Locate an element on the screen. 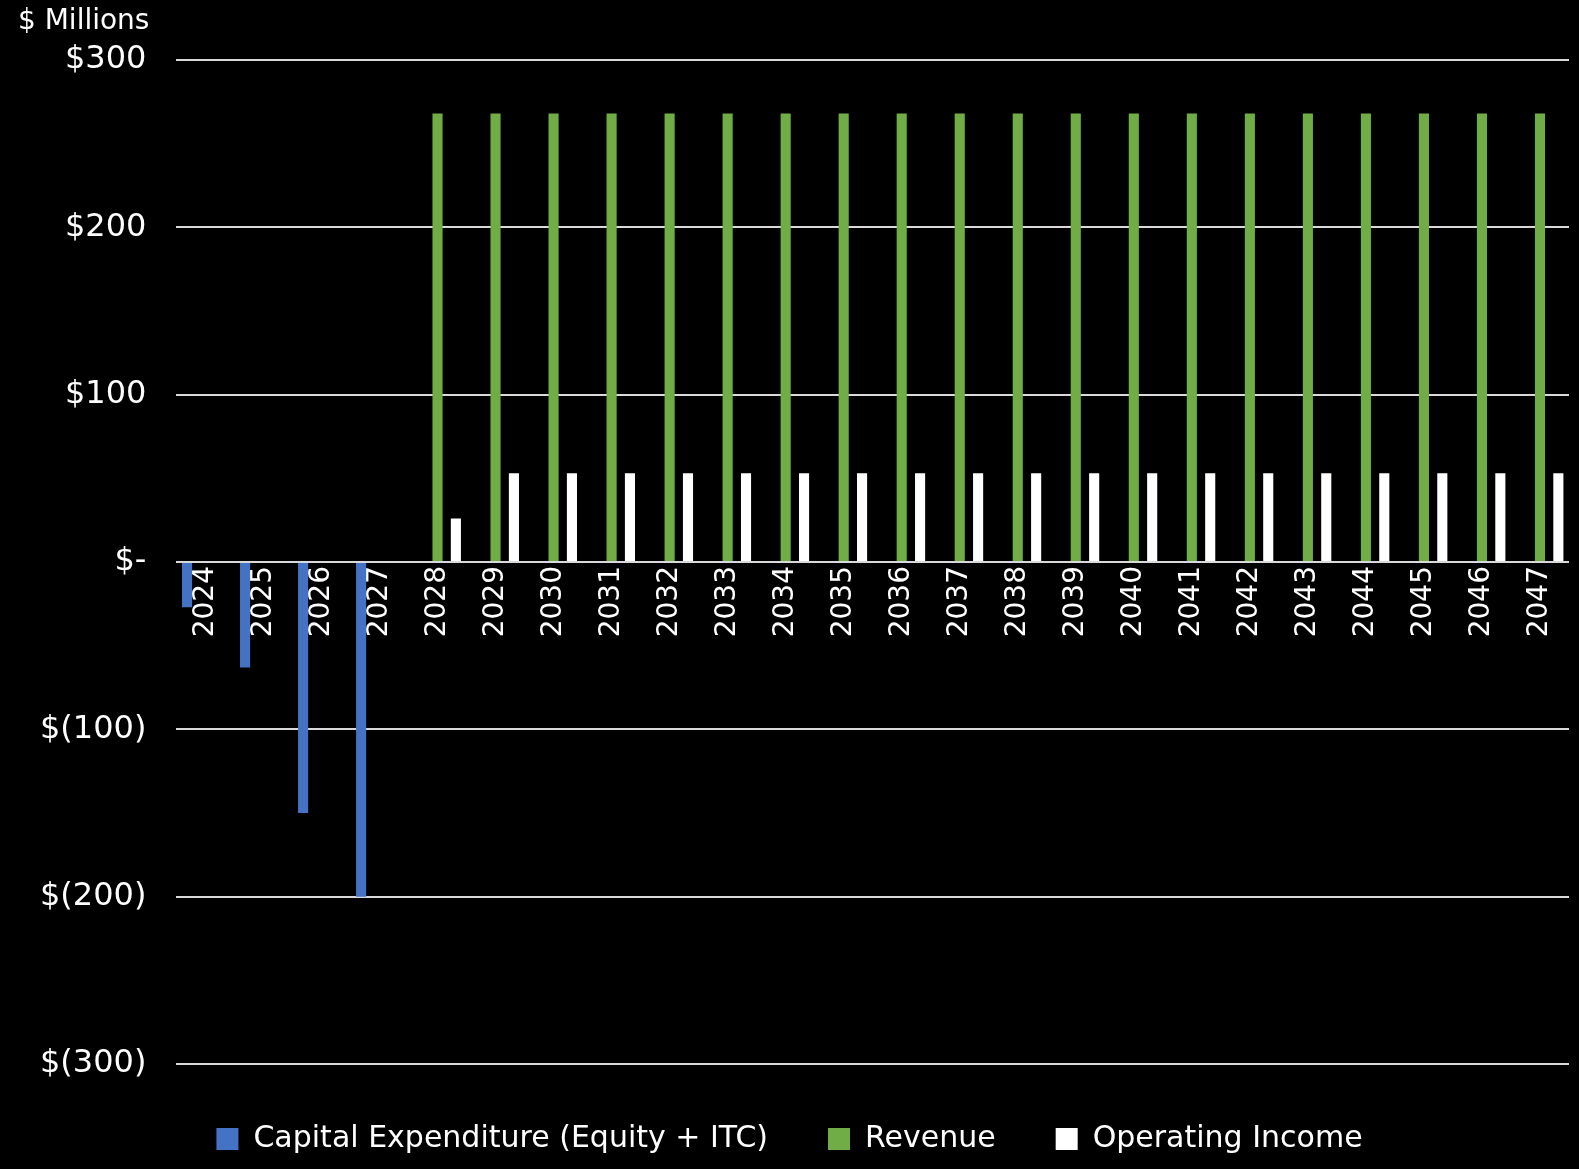 Image resolution: width=1579 pixels, height=1169 pixels. x-tick-label: 2038 is located at coordinates (1016, 602).